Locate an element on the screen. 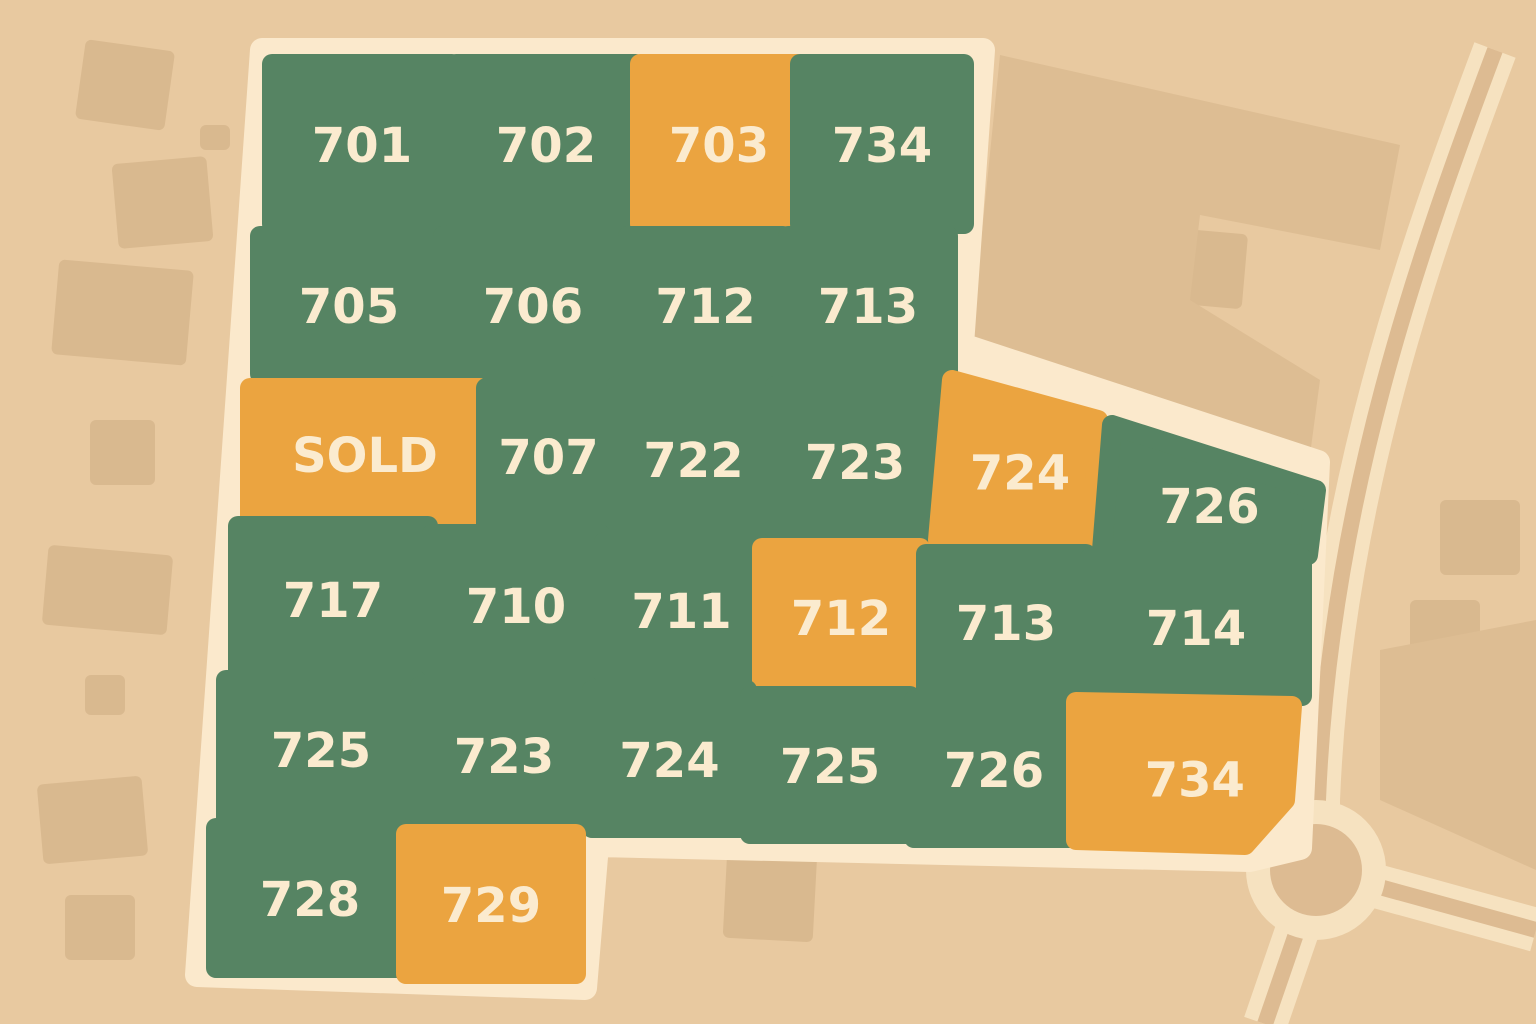 The image size is (1536, 1024). lot-714: 714 is located at coordinates (1196, 627).